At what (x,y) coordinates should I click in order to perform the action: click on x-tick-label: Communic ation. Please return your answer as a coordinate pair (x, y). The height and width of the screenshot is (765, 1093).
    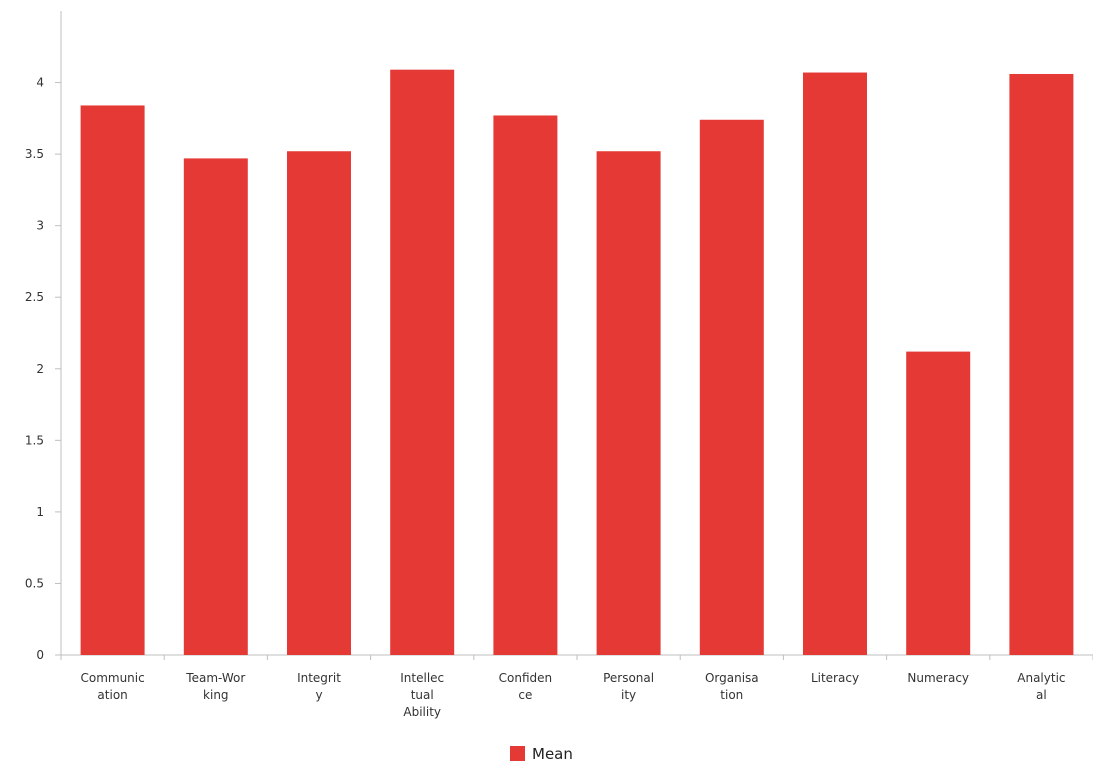
    Looking at the image, I should click on (112, 686).